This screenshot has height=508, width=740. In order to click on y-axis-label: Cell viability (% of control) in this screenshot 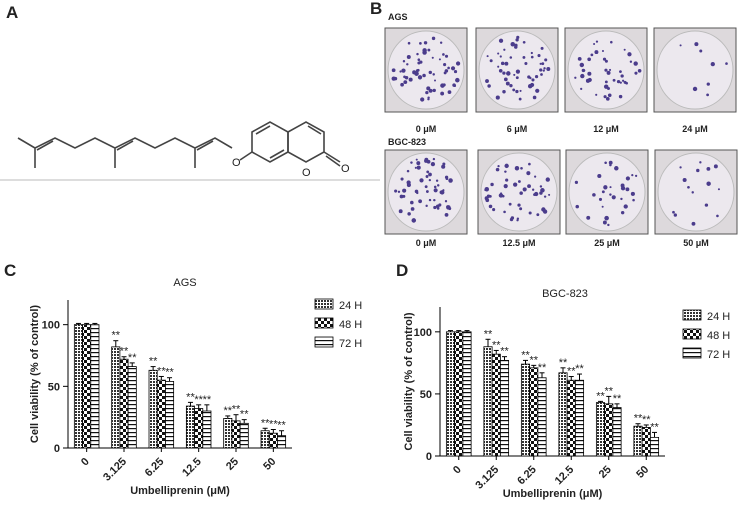, I will do `click(35, 374)`.